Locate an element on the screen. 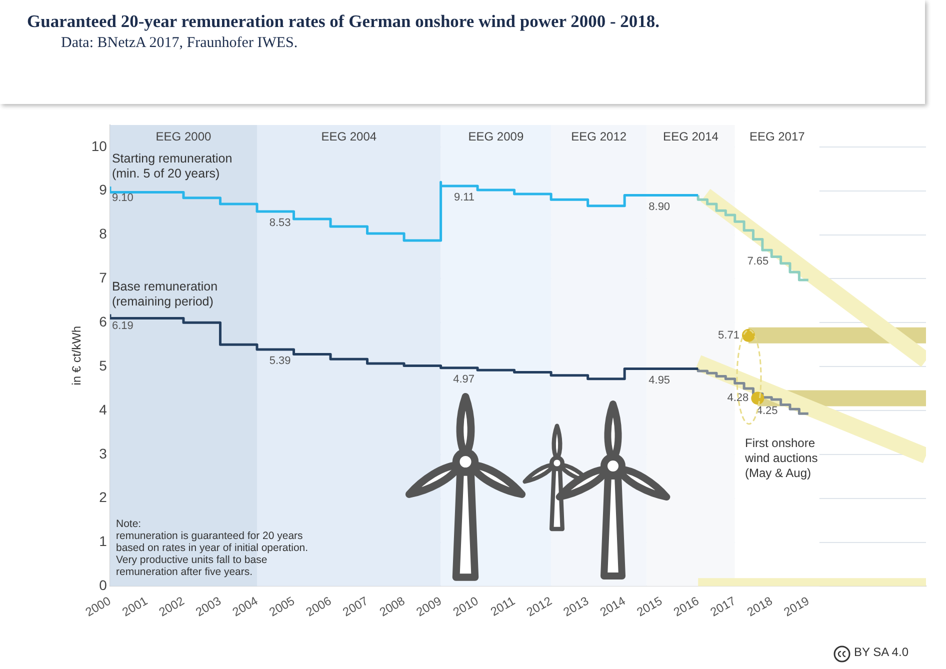 This screenshot has width=946, height=669. x-tick-label: 2016 is located at coordinates (686, 607).